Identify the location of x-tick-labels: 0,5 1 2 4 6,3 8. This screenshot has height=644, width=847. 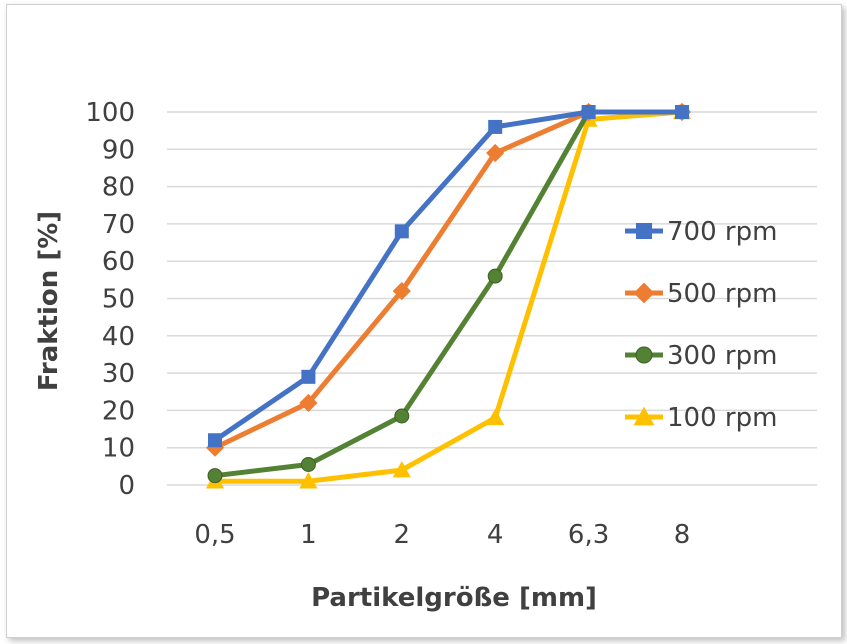
(442, 535).